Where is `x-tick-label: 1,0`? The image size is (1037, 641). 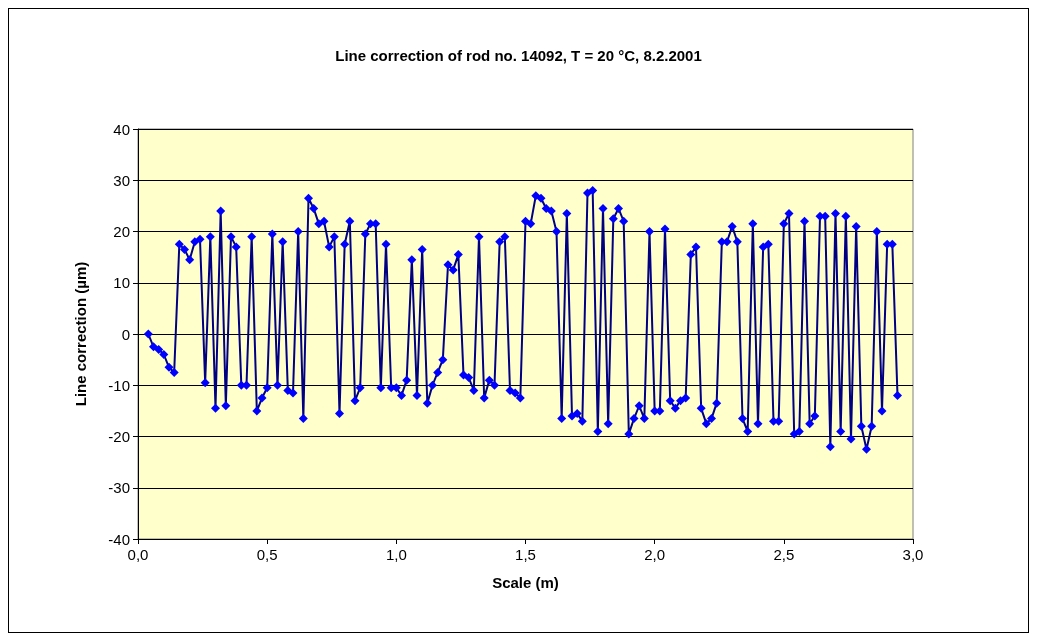
x-tick-label: 1,0 is located at coordinates (396, 554).